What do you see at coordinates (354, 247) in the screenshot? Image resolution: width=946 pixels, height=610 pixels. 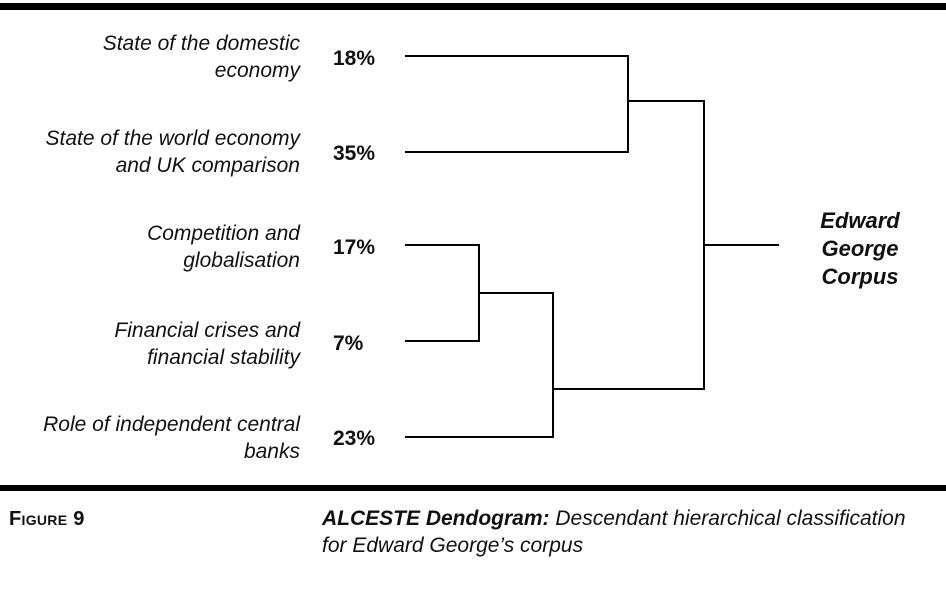 I see `cluster-percent-competition: 17%` at bounding box center [354, 247].